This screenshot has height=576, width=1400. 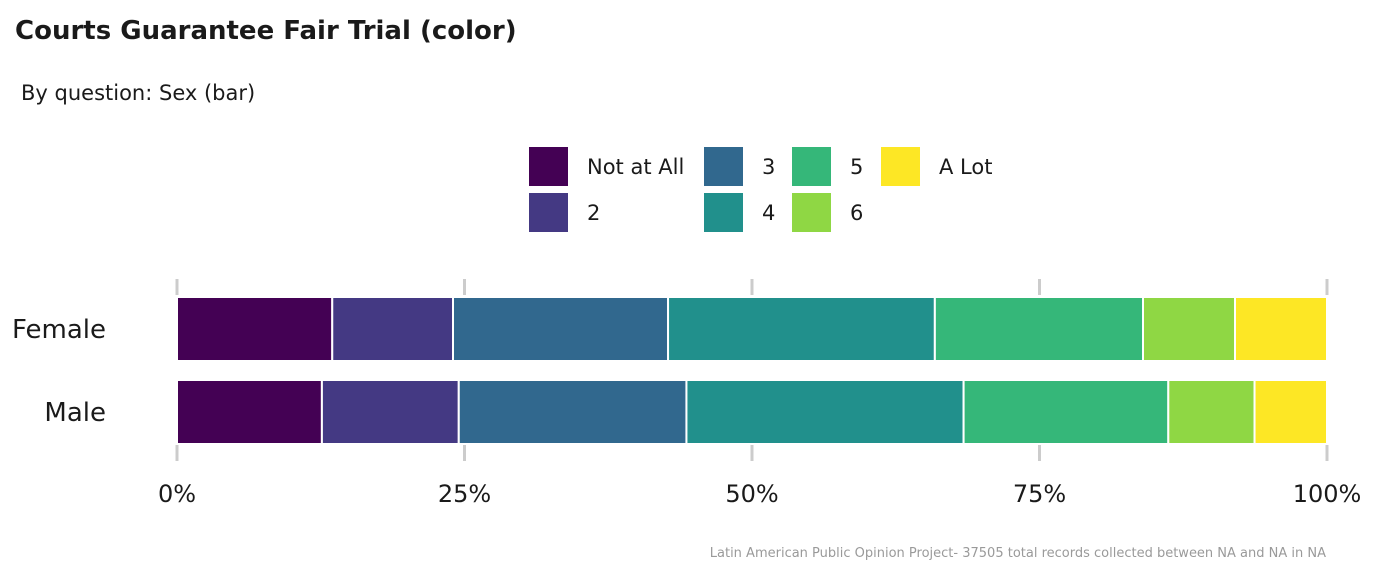 What do you see at coordinates (856, 167) in the screenshot?
I see `legend-label-5: 5` at bounding box center [856, 167].